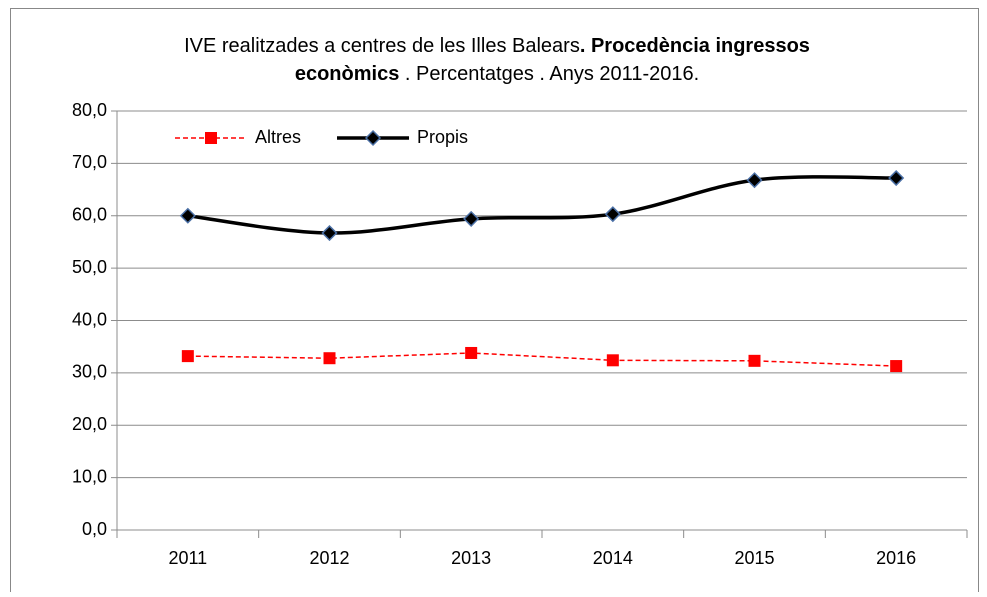  Describe the element at coordinates (329, 558) in the screenshot. I see `x-tick-label: 2012` at that location.